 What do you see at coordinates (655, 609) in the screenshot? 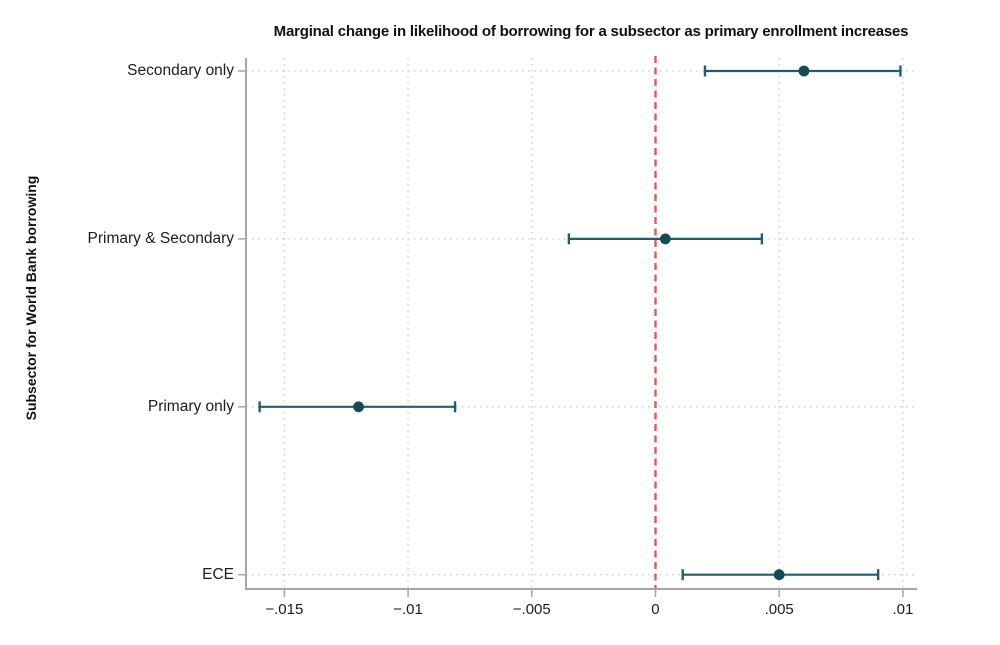
I see `x-tick-label: 0` at bounding box center [655, 609].